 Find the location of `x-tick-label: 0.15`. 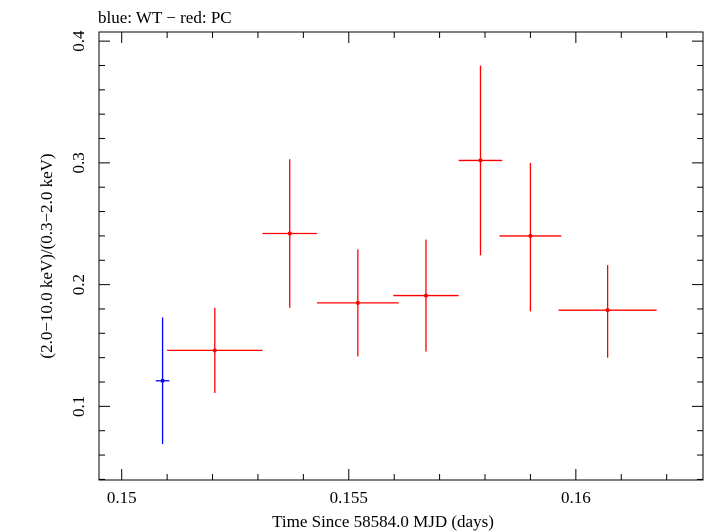

x-tick-label: 0.15 is located at coordinates (122, 497).